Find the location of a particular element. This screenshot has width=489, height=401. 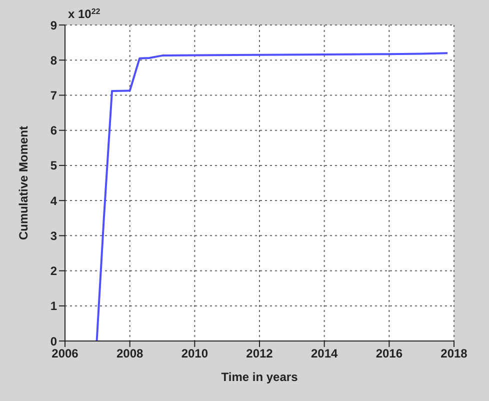

y-tick-label: 8 is located at coordinates (54, 60).